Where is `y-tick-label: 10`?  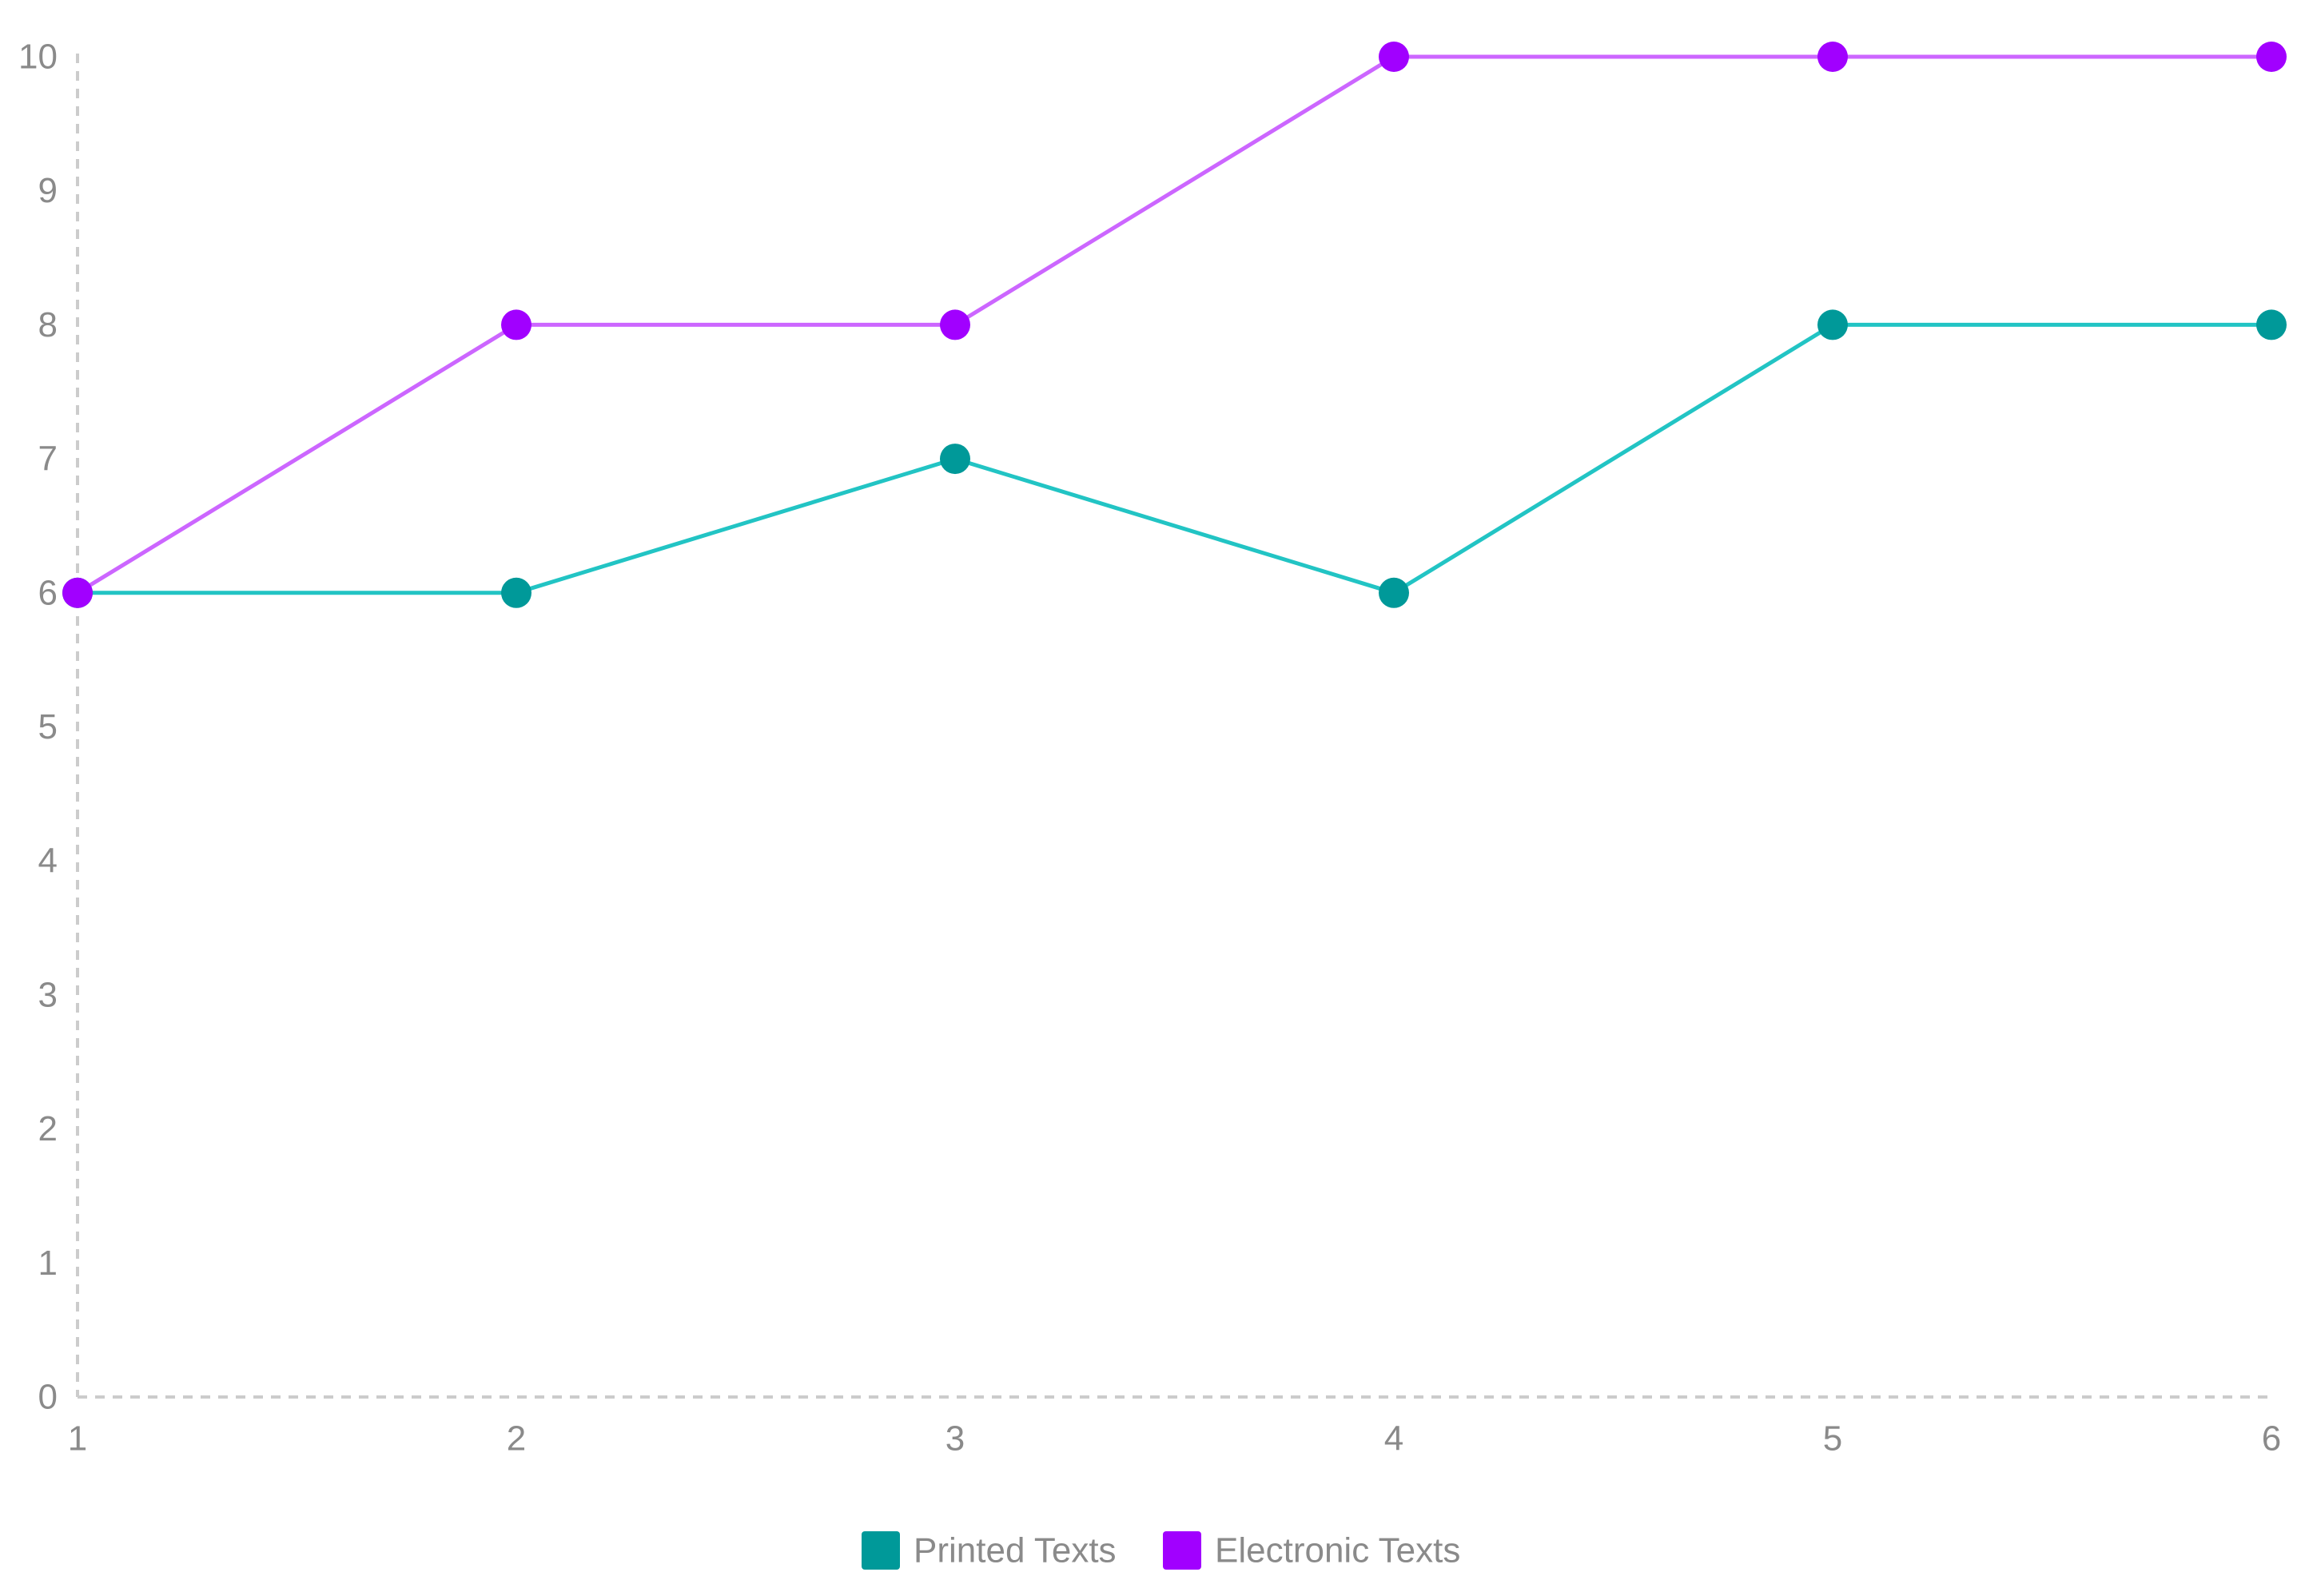 y-tick-label: 10 is located at coordinates (38, 57).